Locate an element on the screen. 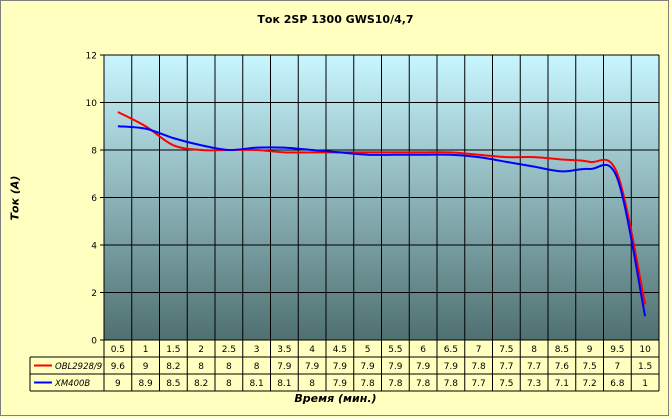 The width and height of the screenshot is (671, 418). table-value: 1.5 is located at coordinates (645, 367).